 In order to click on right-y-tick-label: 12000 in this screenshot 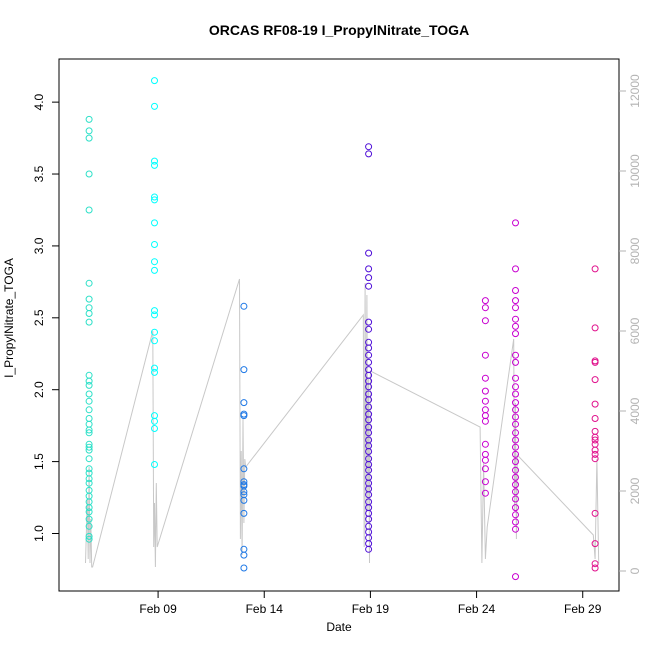, I will do `click(635, 91)`.